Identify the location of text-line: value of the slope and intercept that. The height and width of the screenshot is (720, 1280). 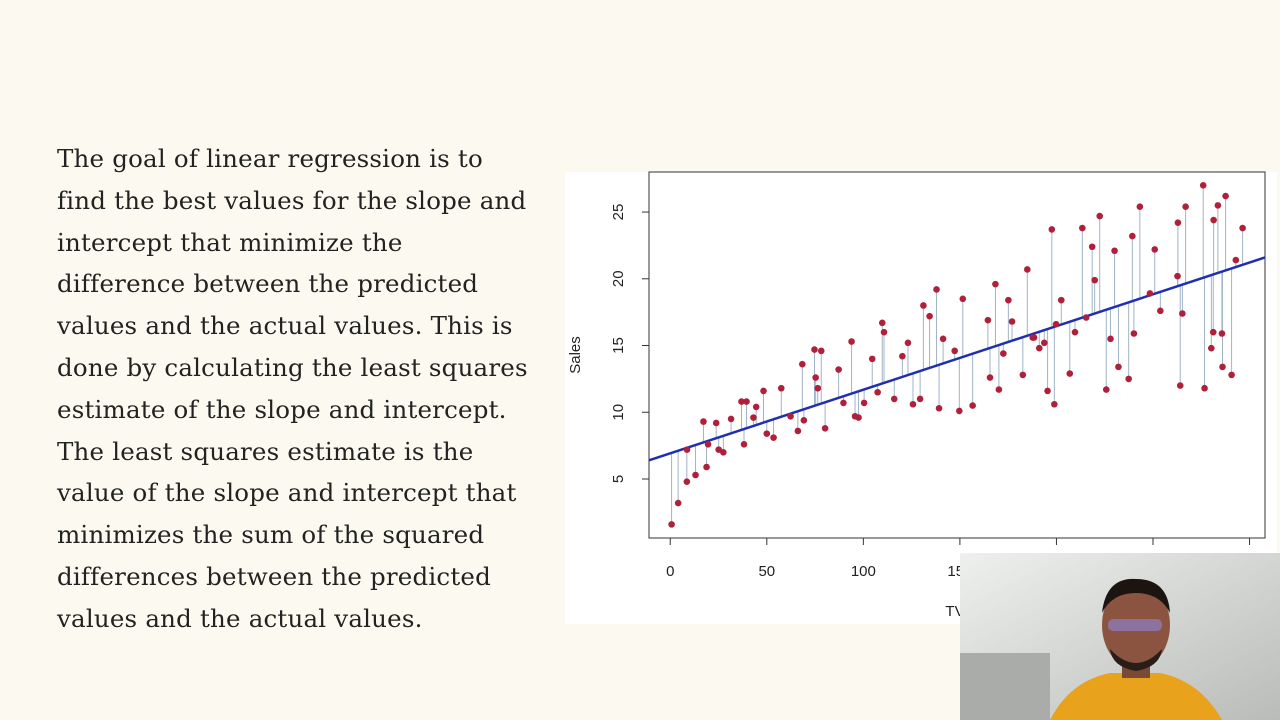
(287, 493).